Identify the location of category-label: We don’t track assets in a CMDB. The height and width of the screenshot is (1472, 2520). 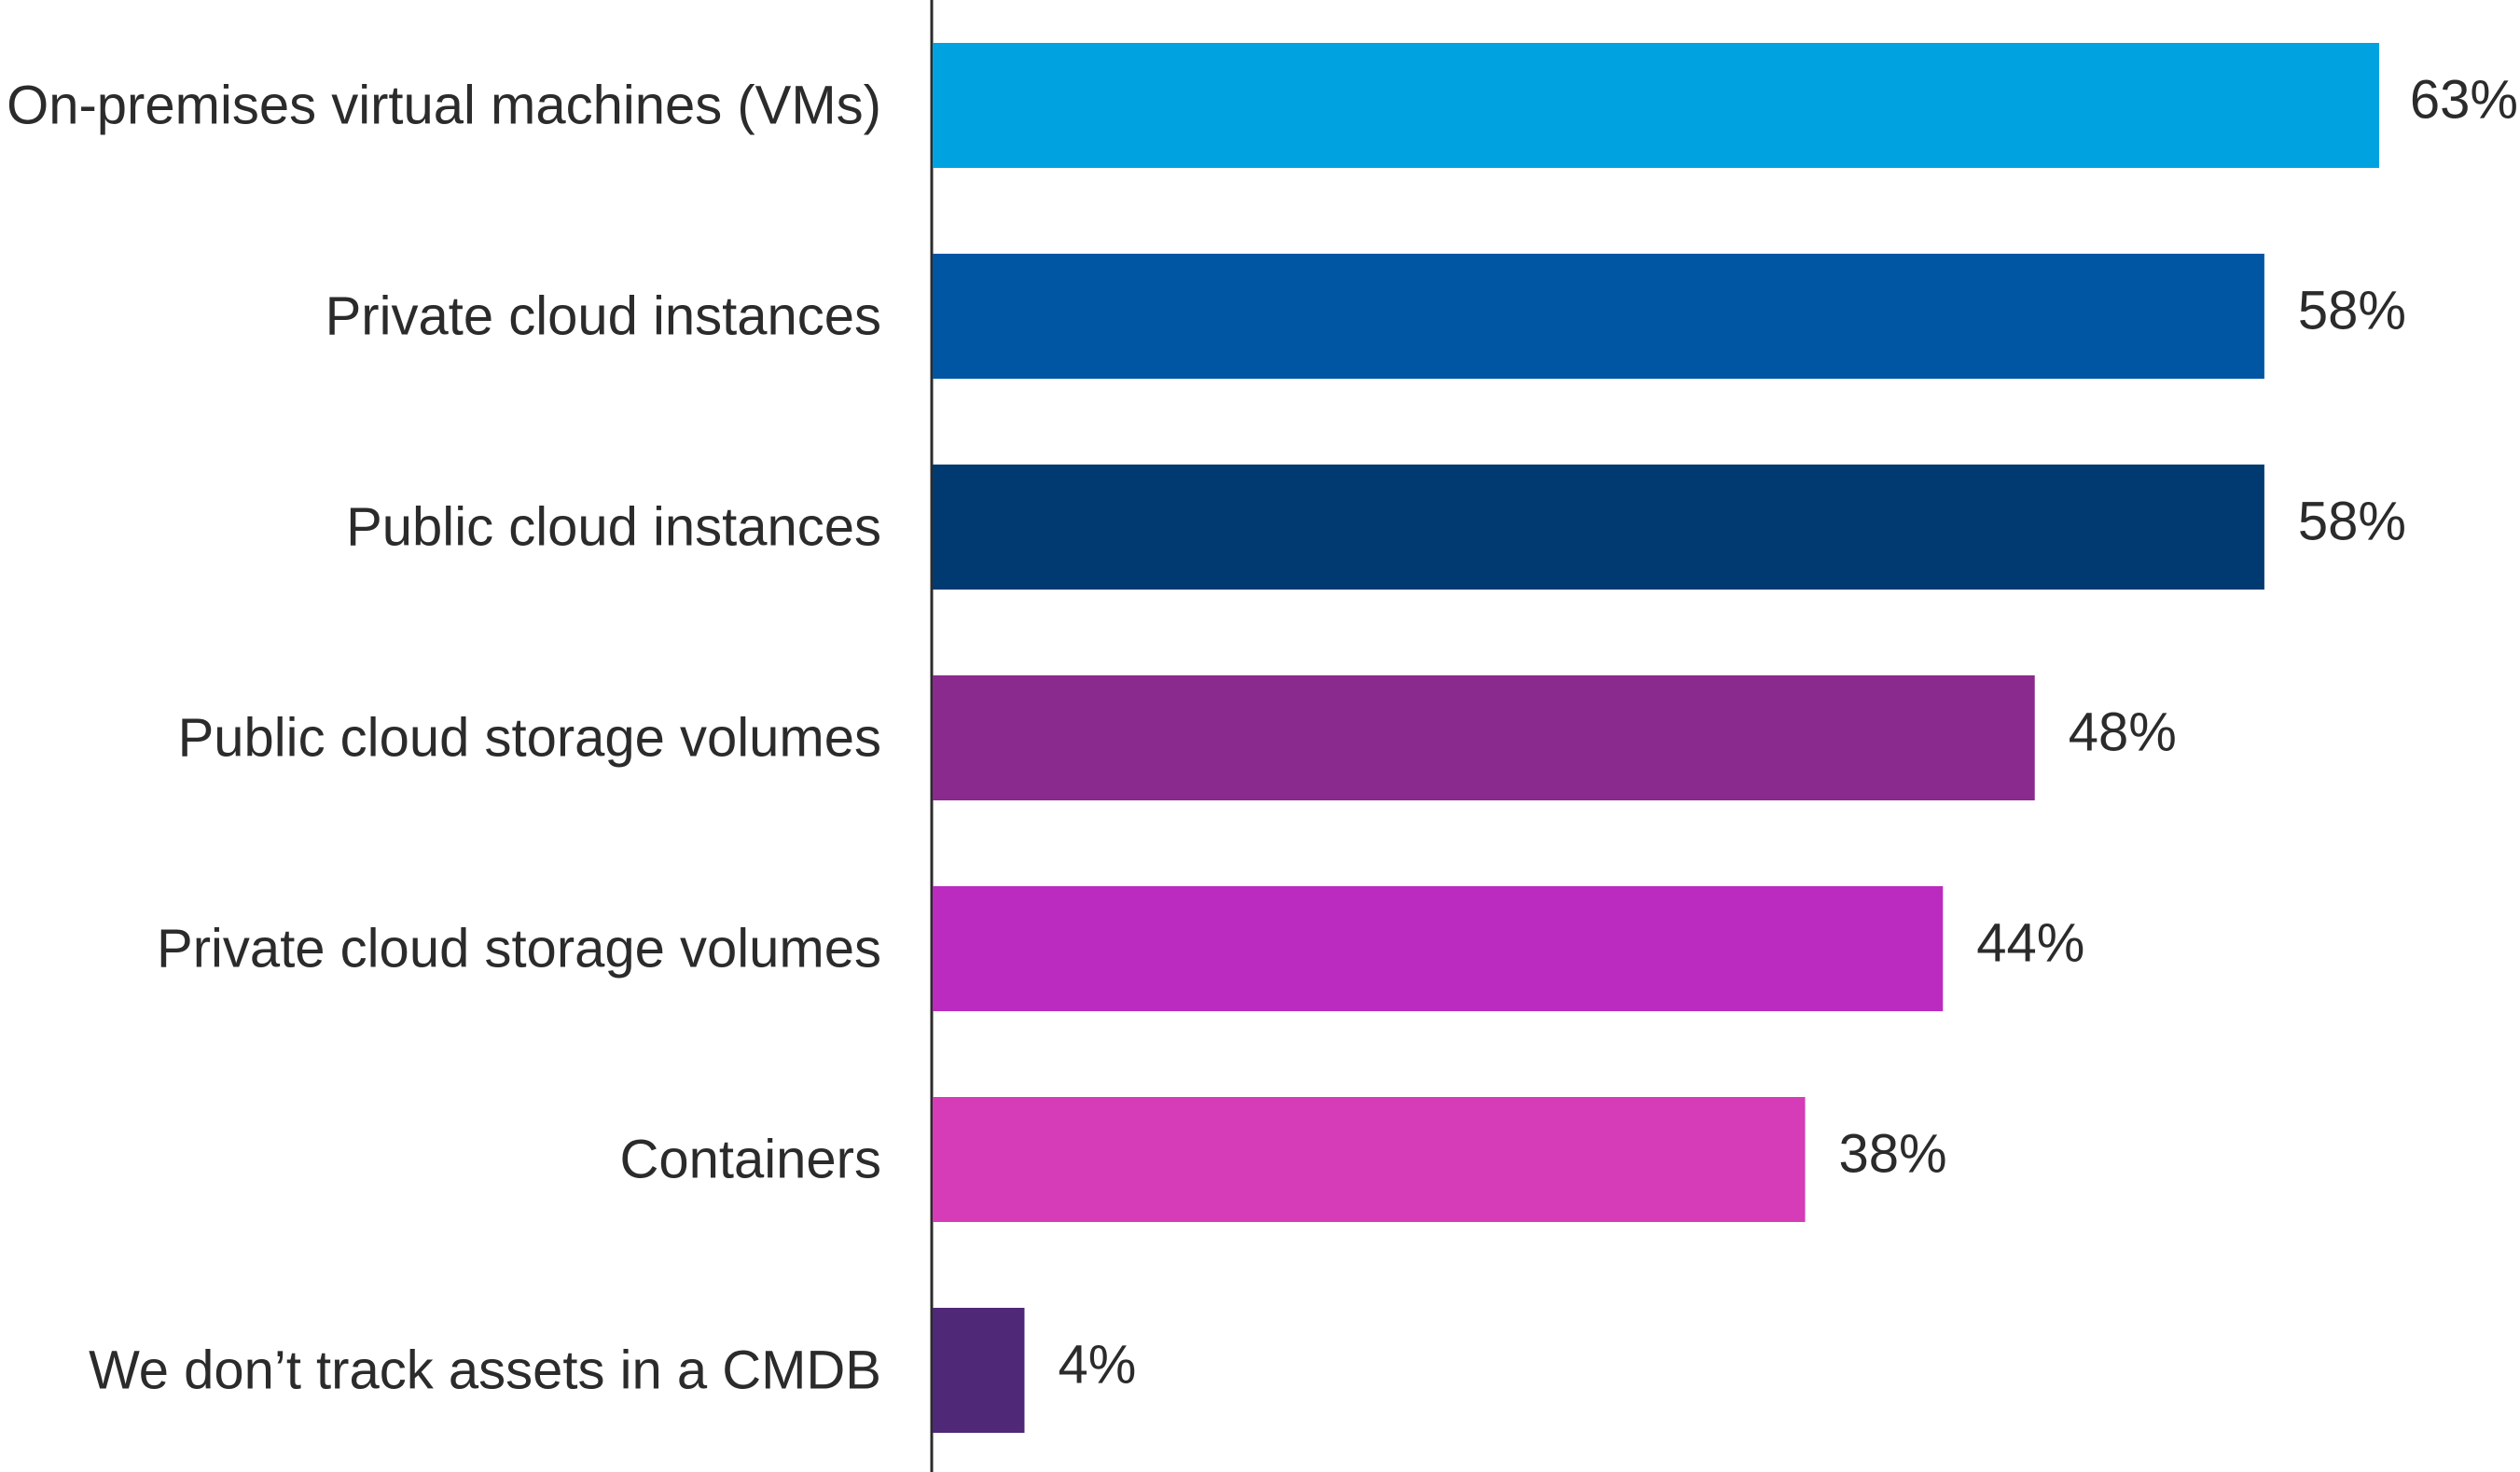
(485, 1370).